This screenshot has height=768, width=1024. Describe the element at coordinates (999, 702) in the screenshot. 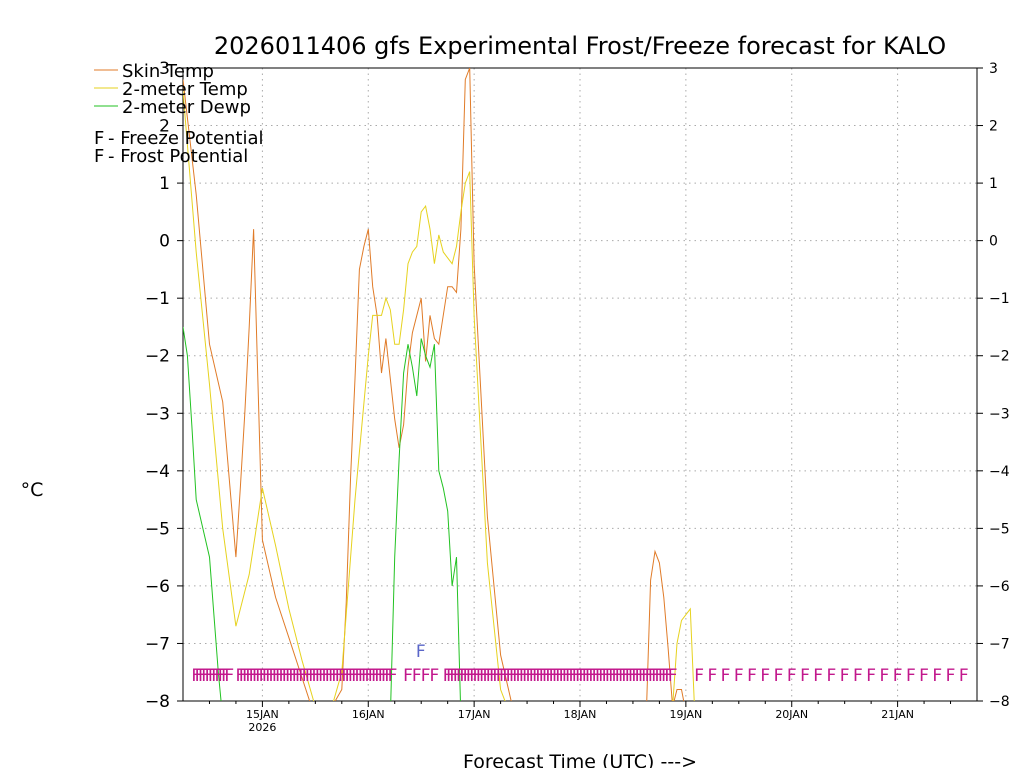

I see `y-tick-label-right: −8` at that location.